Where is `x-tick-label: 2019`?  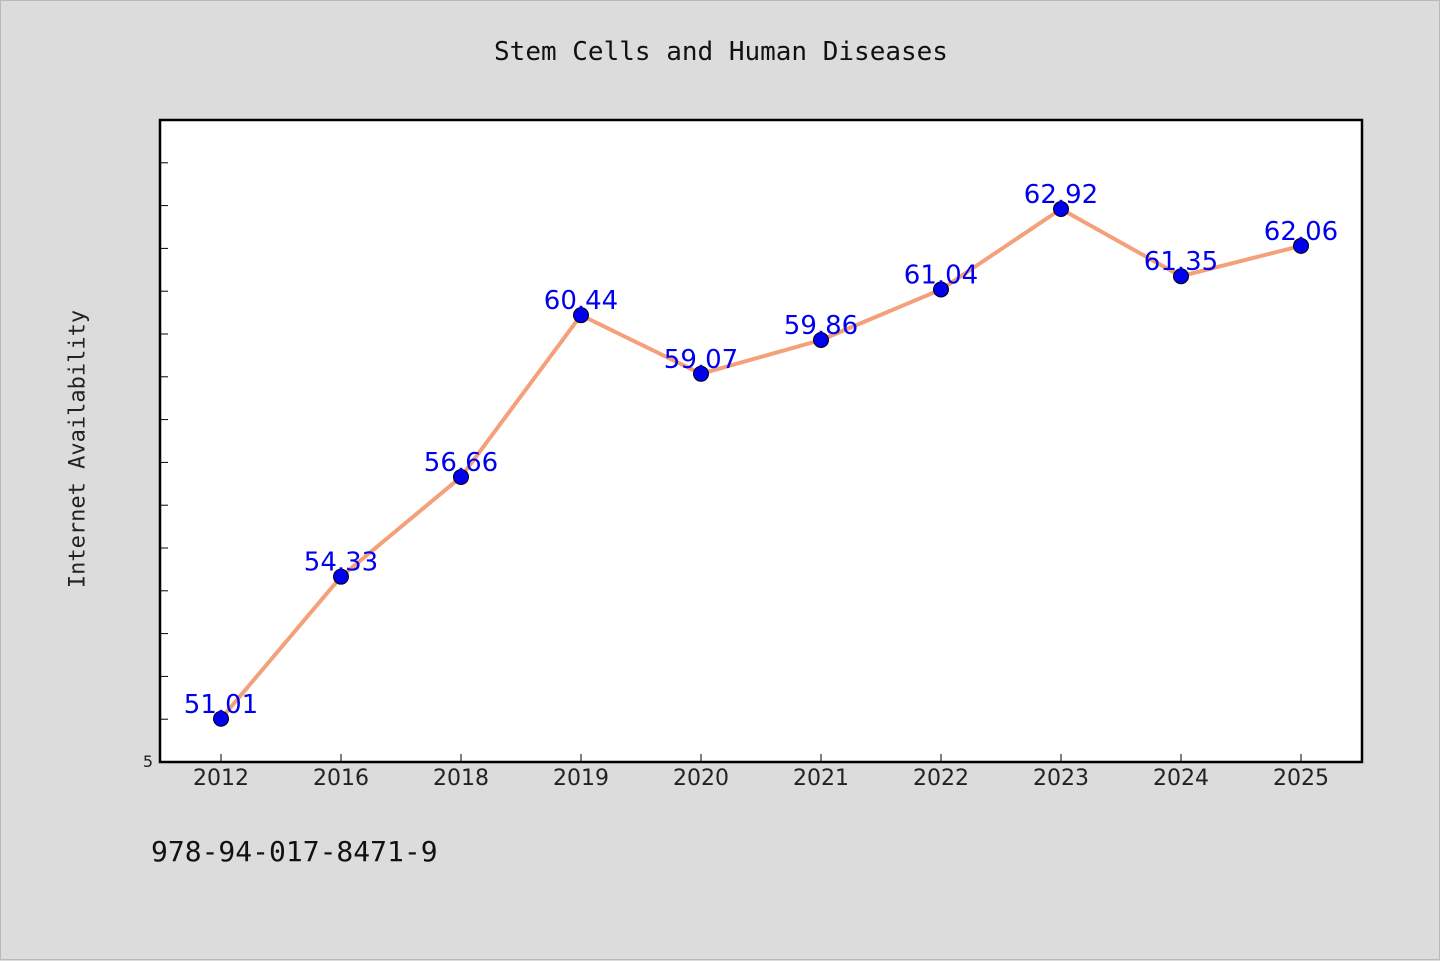
x-tick-label: 2019 is located at coordinates (581, 778).